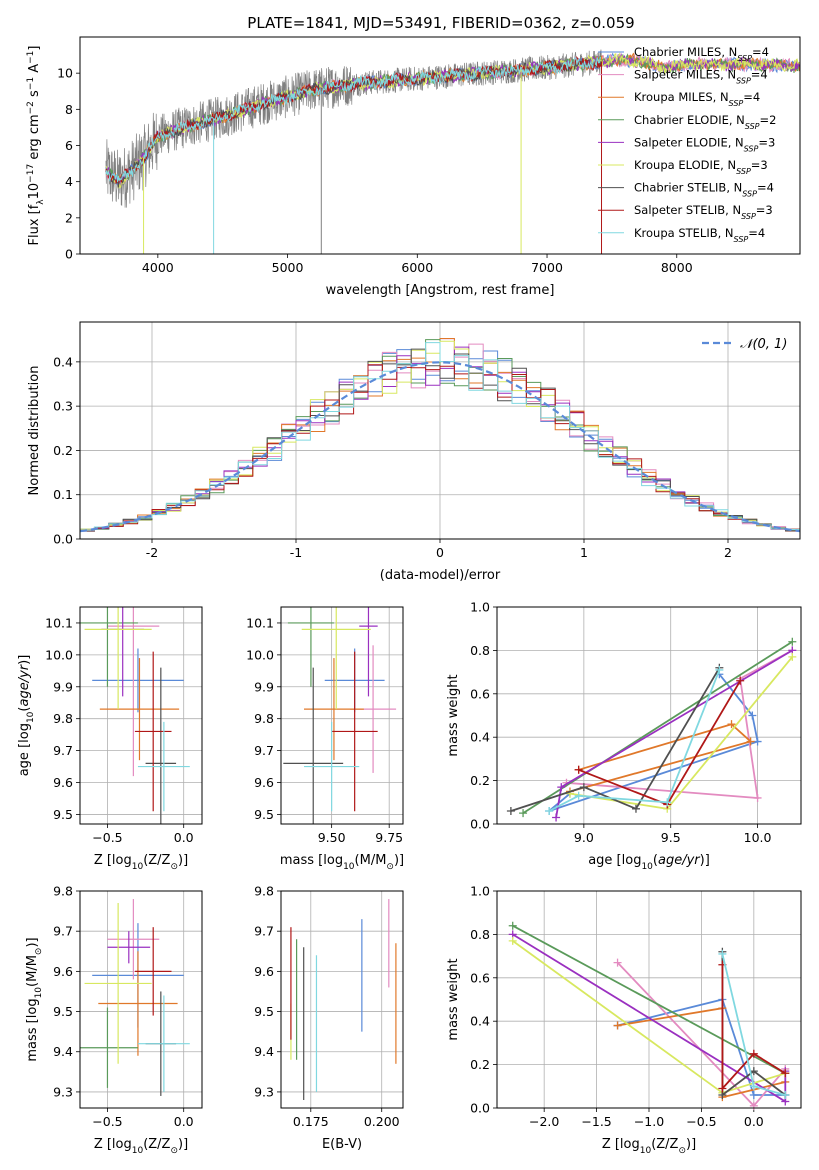 The width and height of the screenshot is (819, 1170). What do you see at coordinates (649, 1121) in the screenshot?
I see `x-tick-label: −1.0` at bounding box center [649, 1121].